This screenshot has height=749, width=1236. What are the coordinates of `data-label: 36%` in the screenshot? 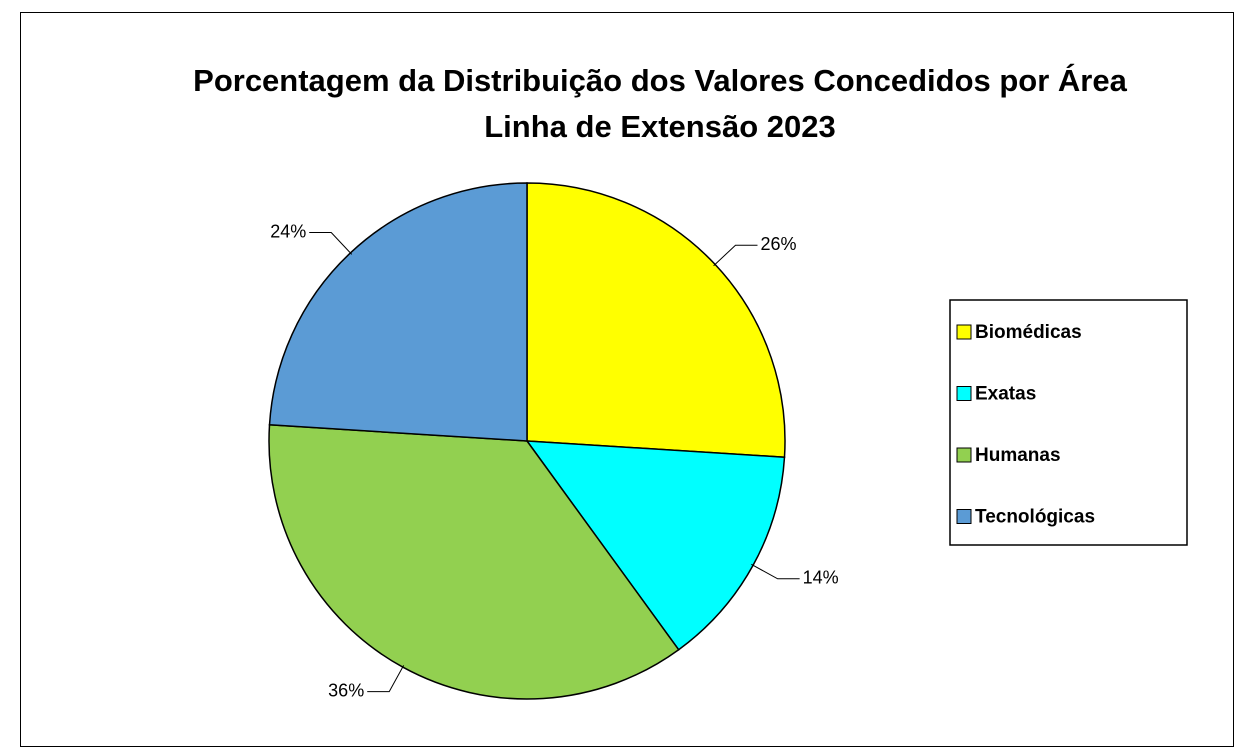 It's located at (346, 690).